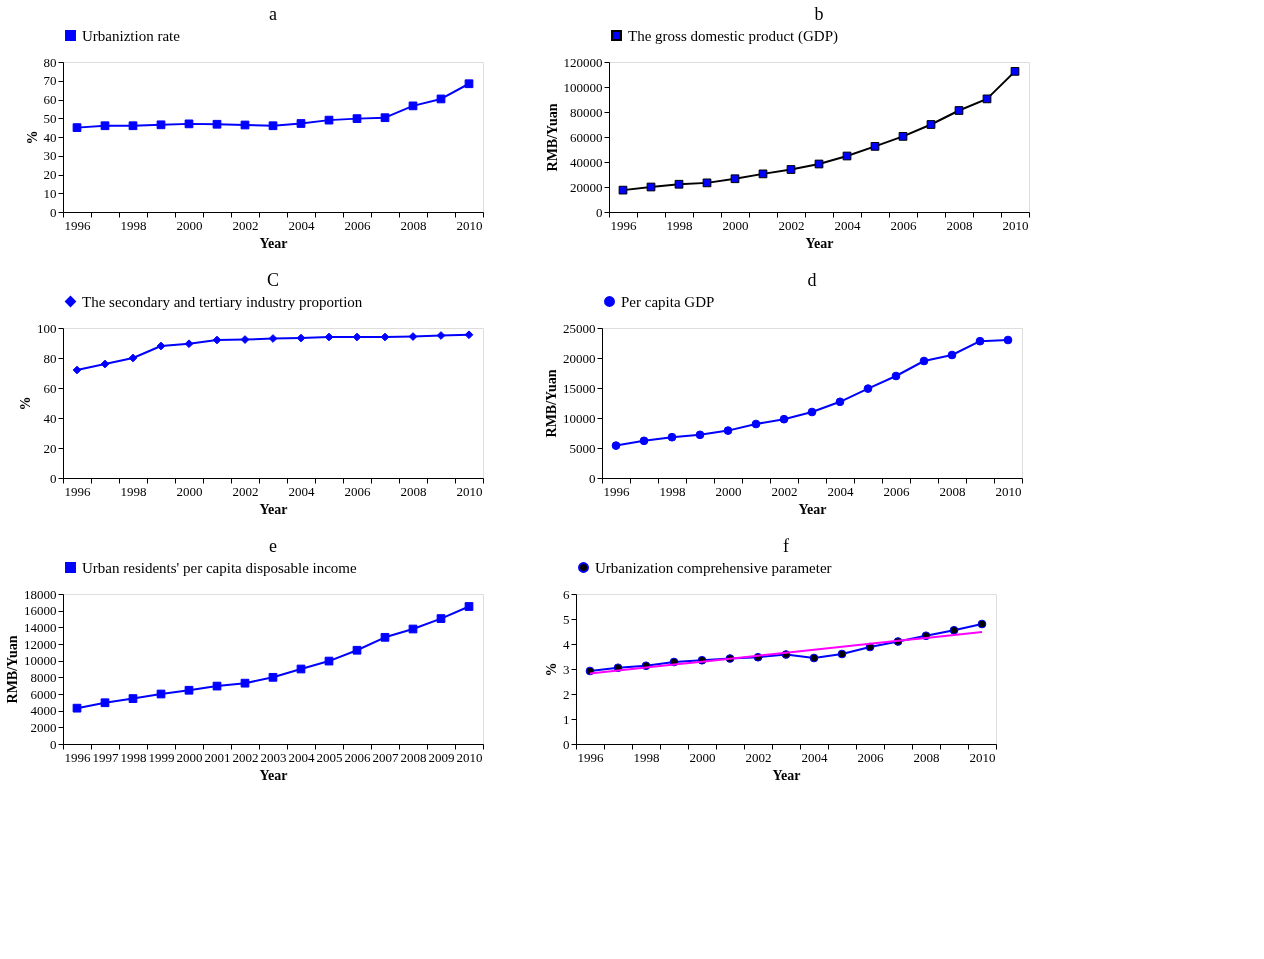 This screenshot has width=1264, height=959. I want to click on y-tick-label: 18000, so click(40, 594).